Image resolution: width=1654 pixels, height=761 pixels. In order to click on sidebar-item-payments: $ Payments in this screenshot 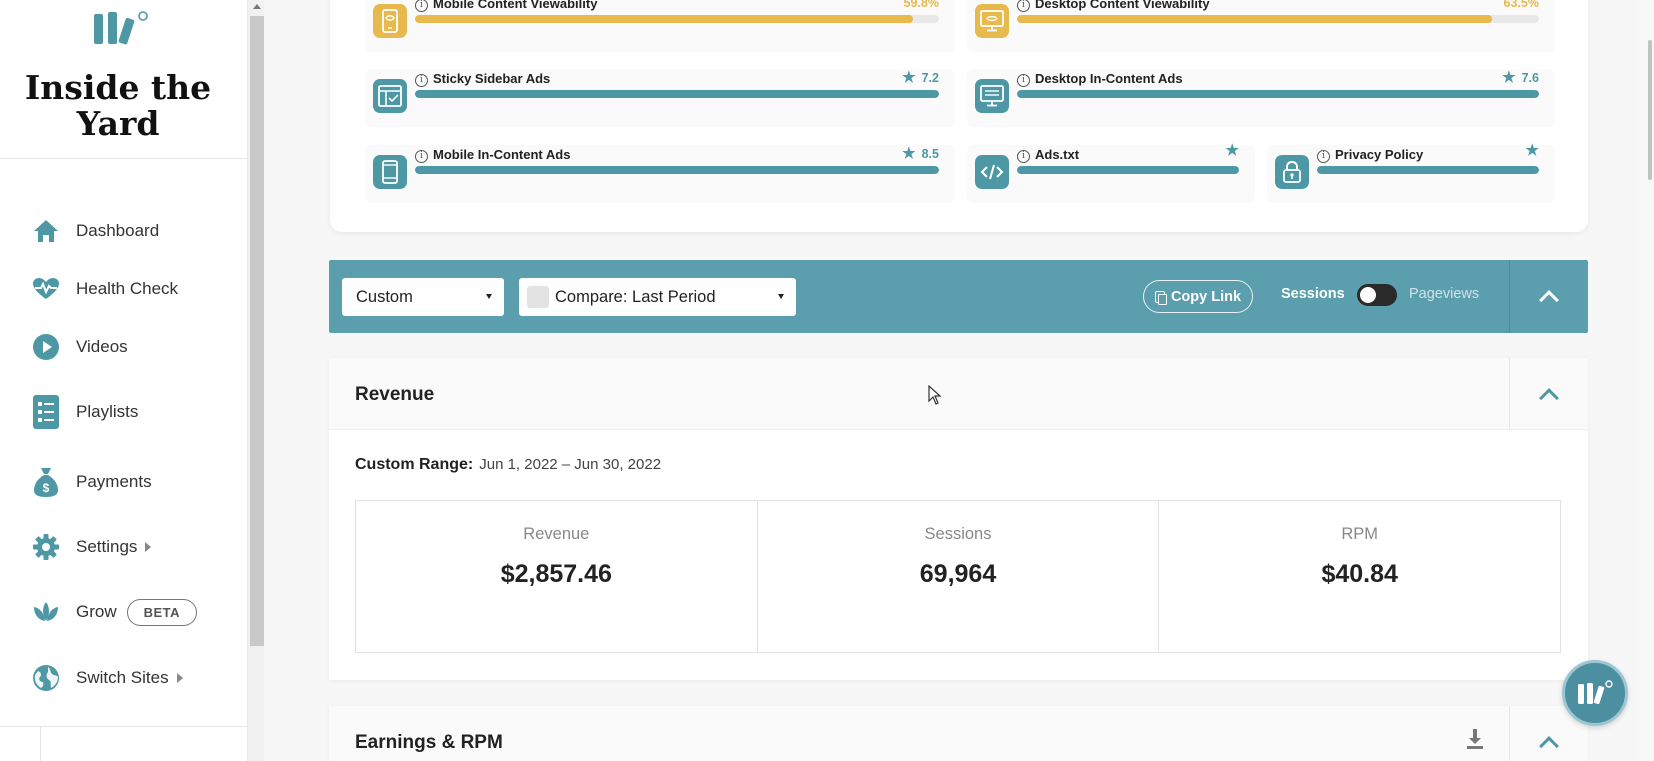, I will do `click(92, 482)`.